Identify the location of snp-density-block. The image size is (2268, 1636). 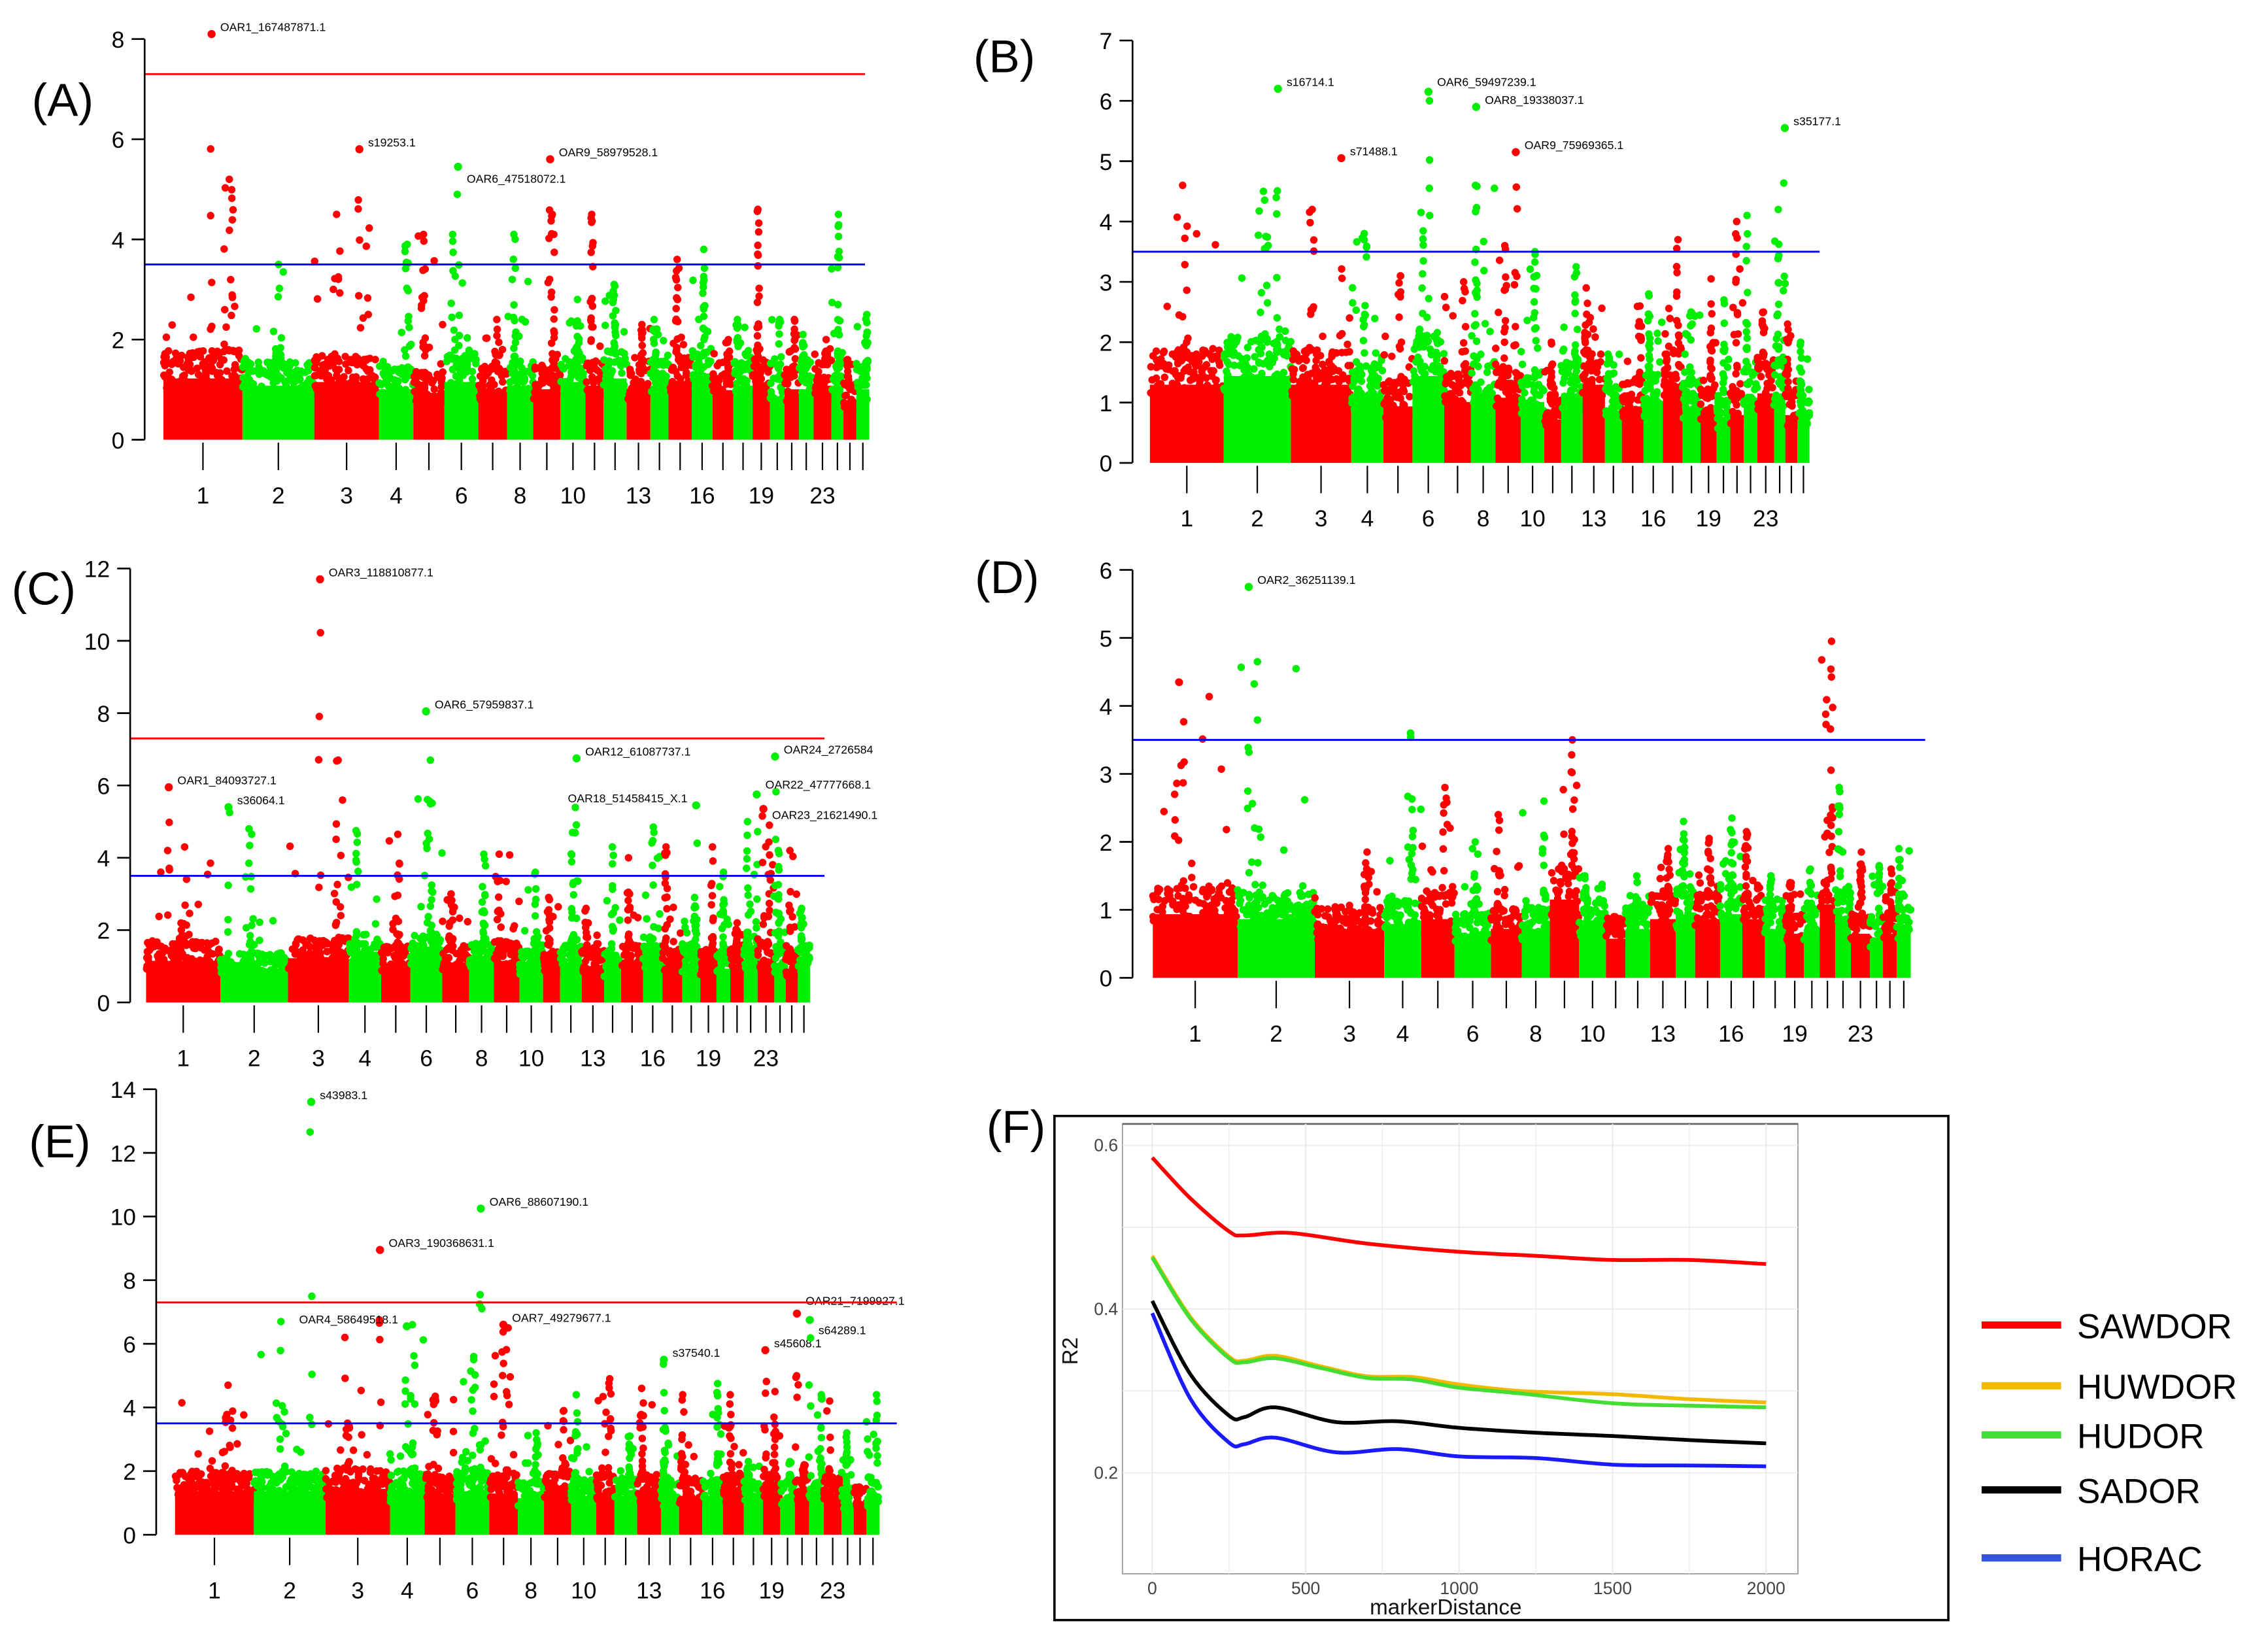
(838, 412).